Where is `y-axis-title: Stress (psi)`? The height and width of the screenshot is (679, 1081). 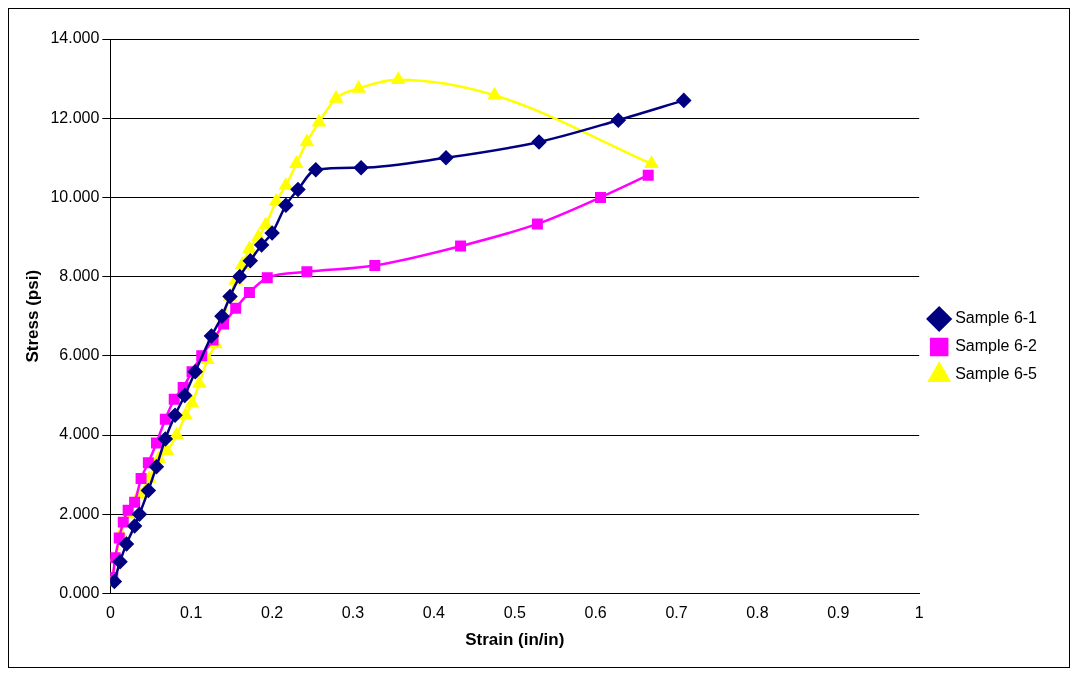
y-axis-title: Stress (psi) is located at coordinates (32, 316).